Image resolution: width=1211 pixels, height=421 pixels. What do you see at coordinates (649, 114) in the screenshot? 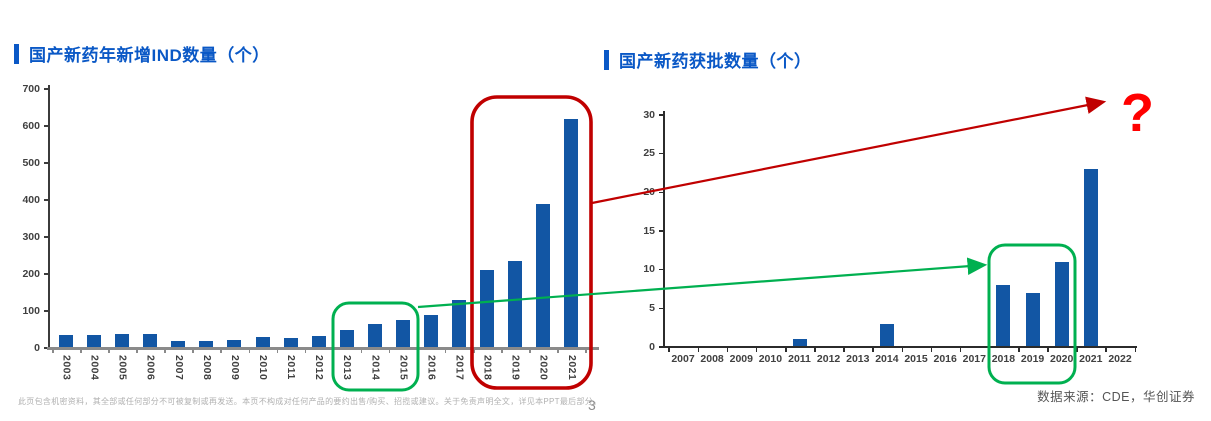
I see `chart1-y-label-30: 30` at bounding box center [649, 114].